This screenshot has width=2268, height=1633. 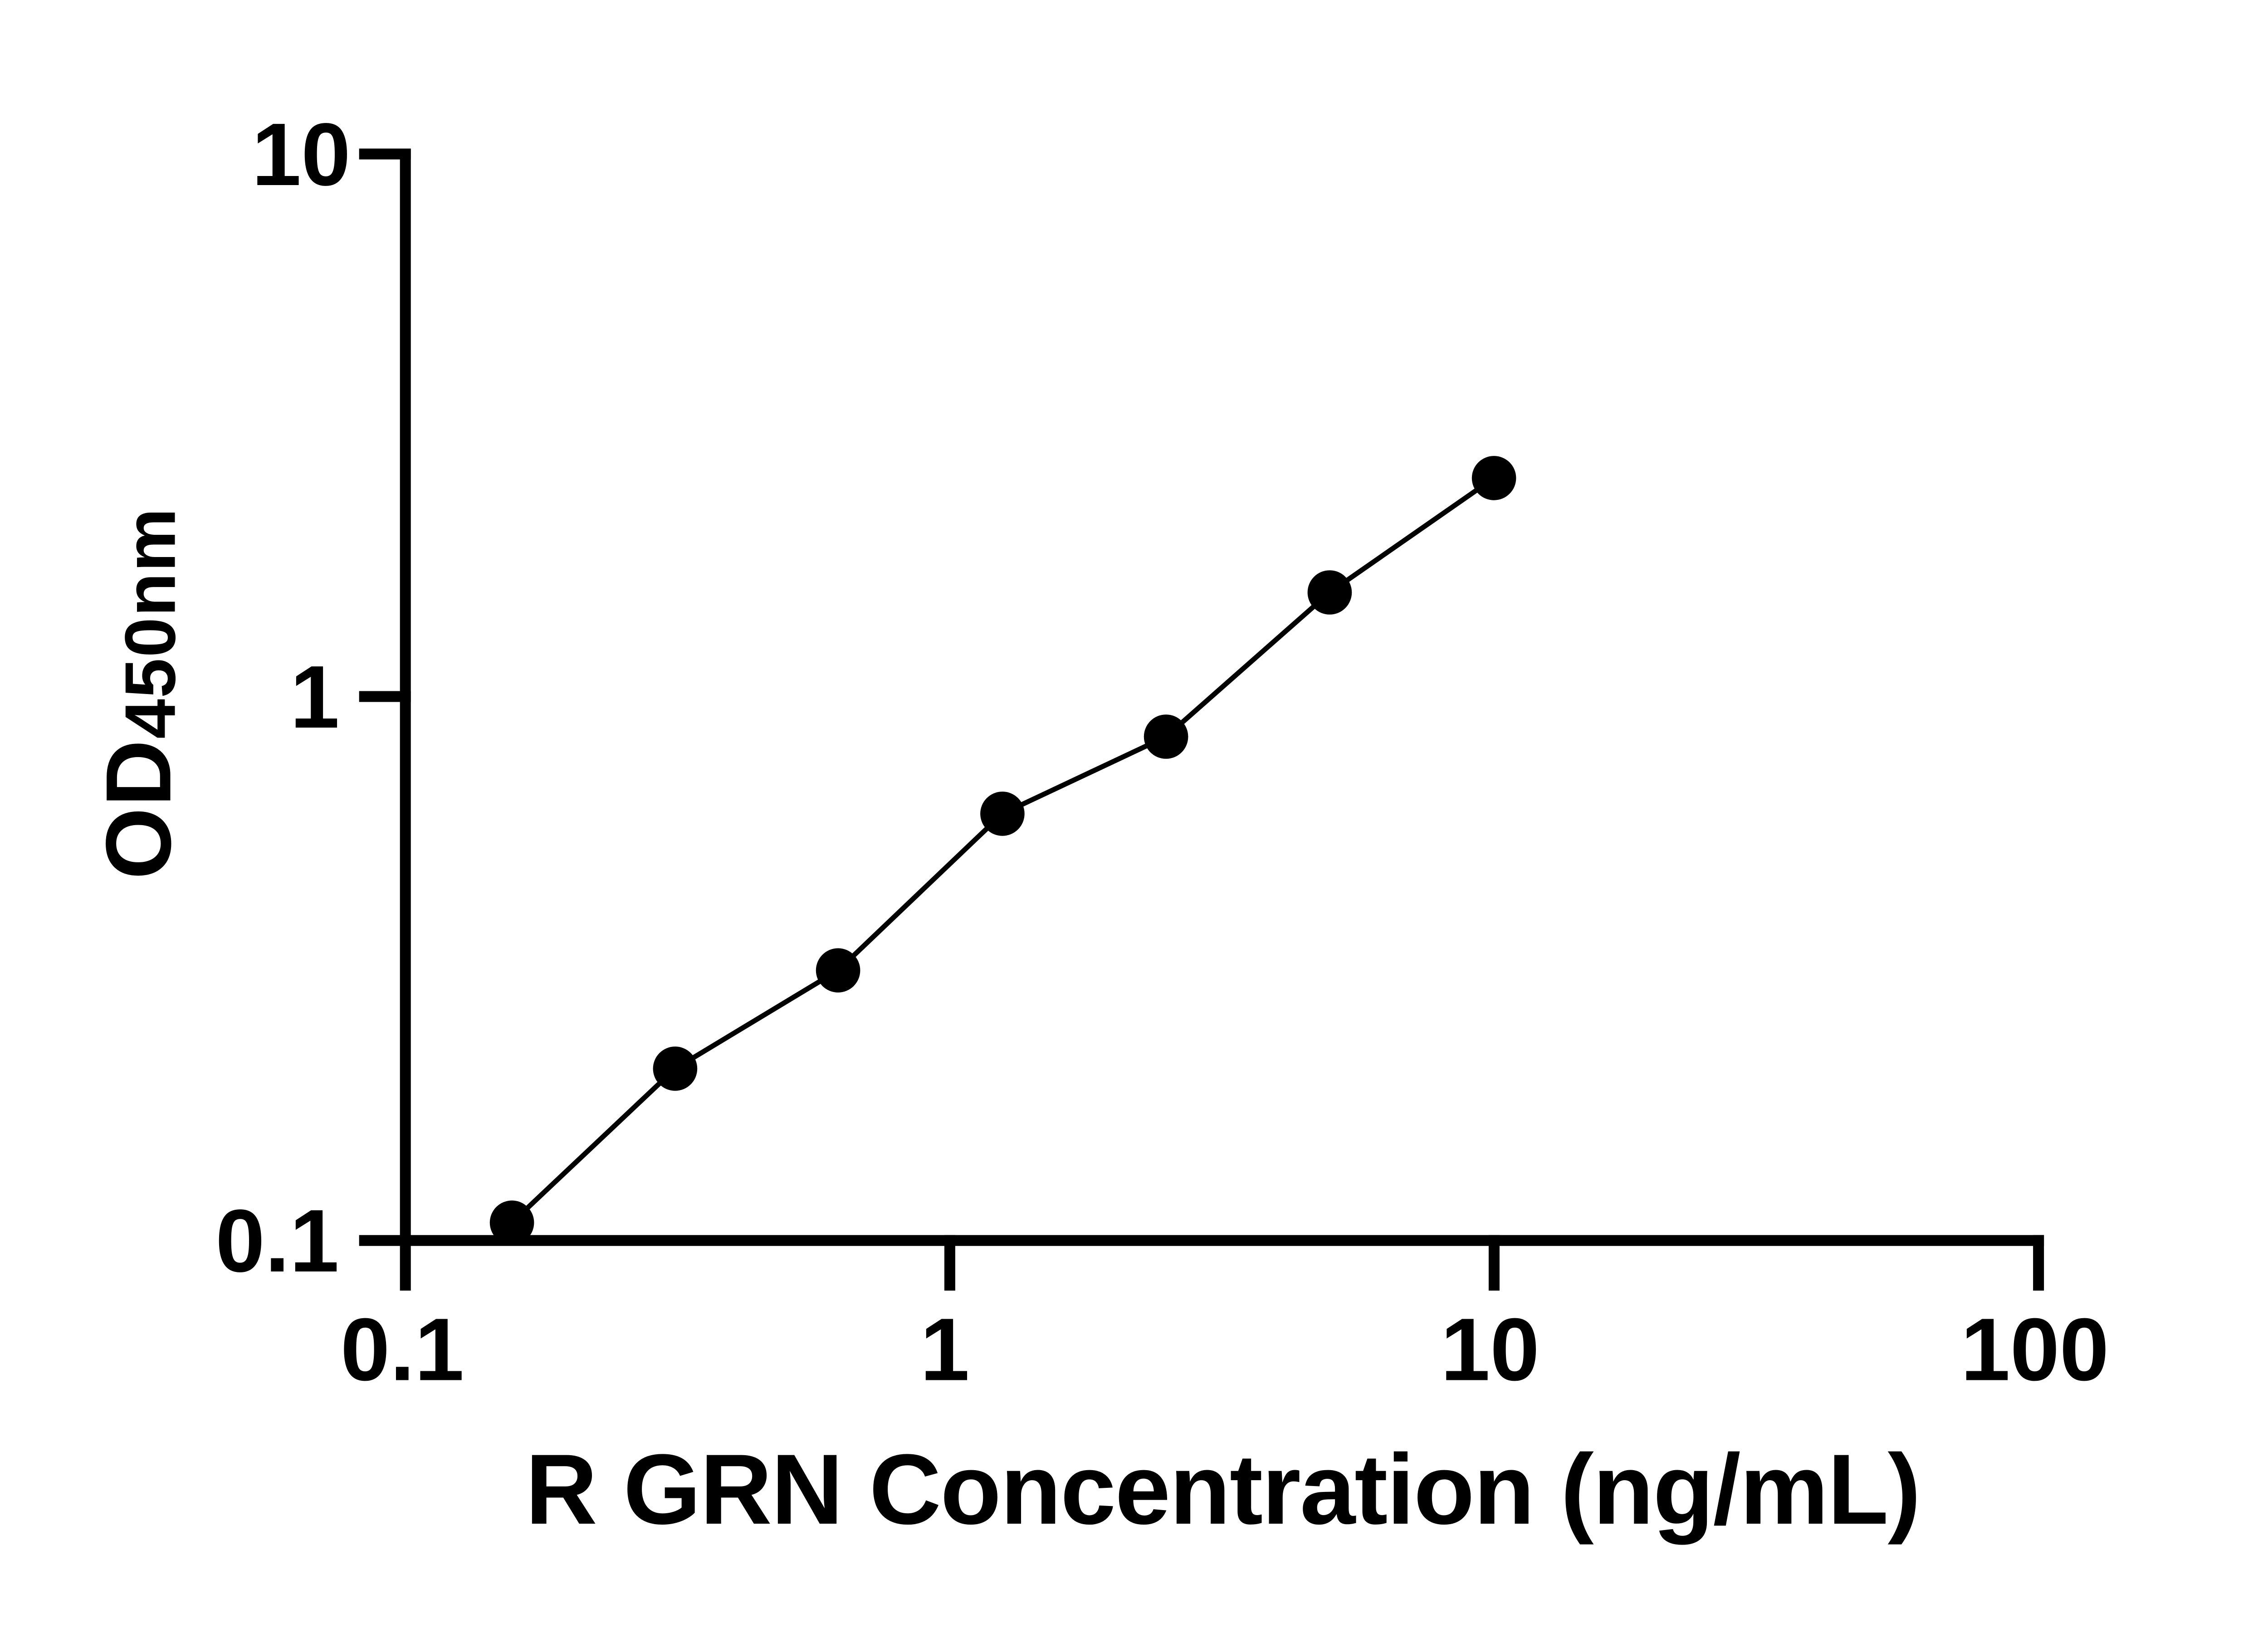 I want to click on svg-text: 100, so click(x=2035, y=1349).